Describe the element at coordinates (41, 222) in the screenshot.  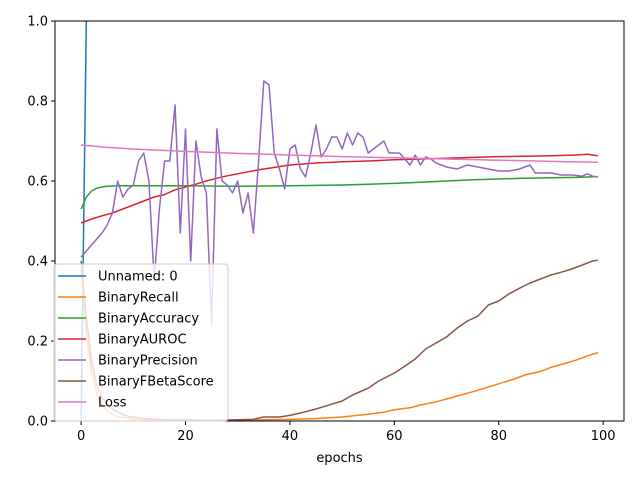
I see `y-axis: 0.0 0.2 0.4 0.6 0.8 1.0` at that location.